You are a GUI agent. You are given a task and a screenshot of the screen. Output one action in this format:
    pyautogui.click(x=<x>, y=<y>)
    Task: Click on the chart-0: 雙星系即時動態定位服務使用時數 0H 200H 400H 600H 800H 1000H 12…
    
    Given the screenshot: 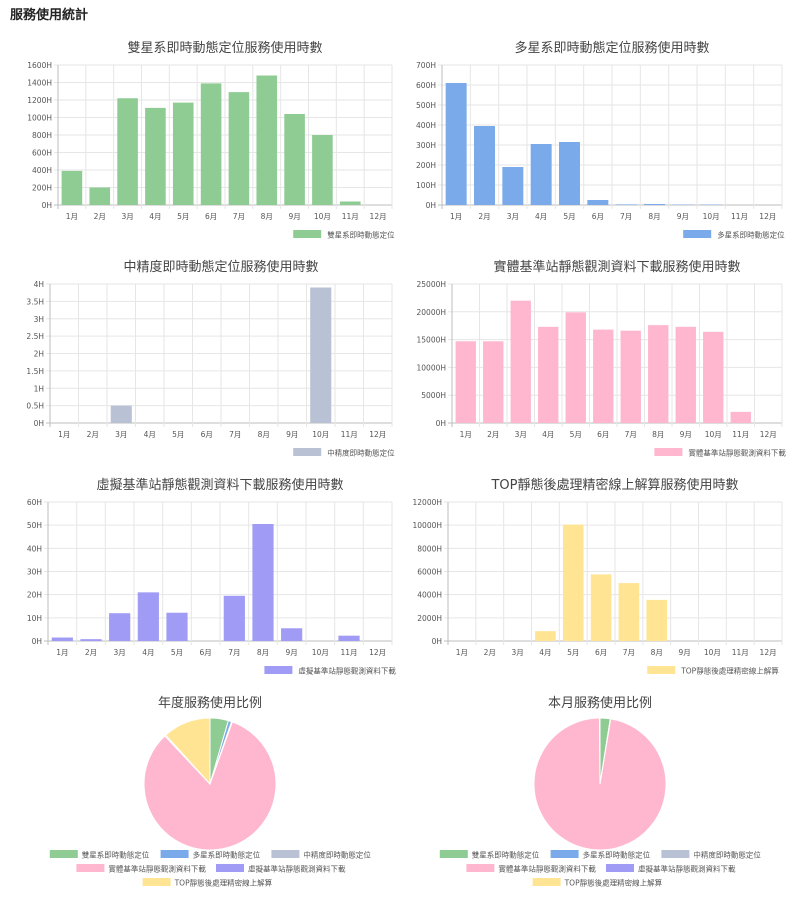 What is the action you would take?
    pyautogui.click(x=211, y=140)
    